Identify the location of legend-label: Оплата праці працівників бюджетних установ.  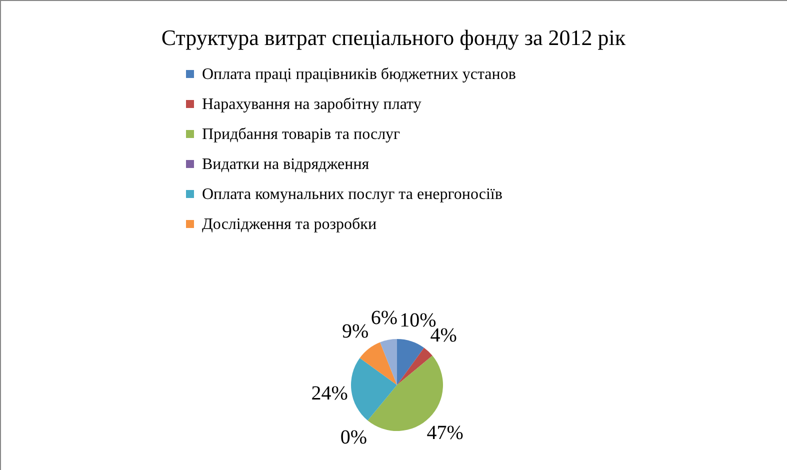
(359, 74).